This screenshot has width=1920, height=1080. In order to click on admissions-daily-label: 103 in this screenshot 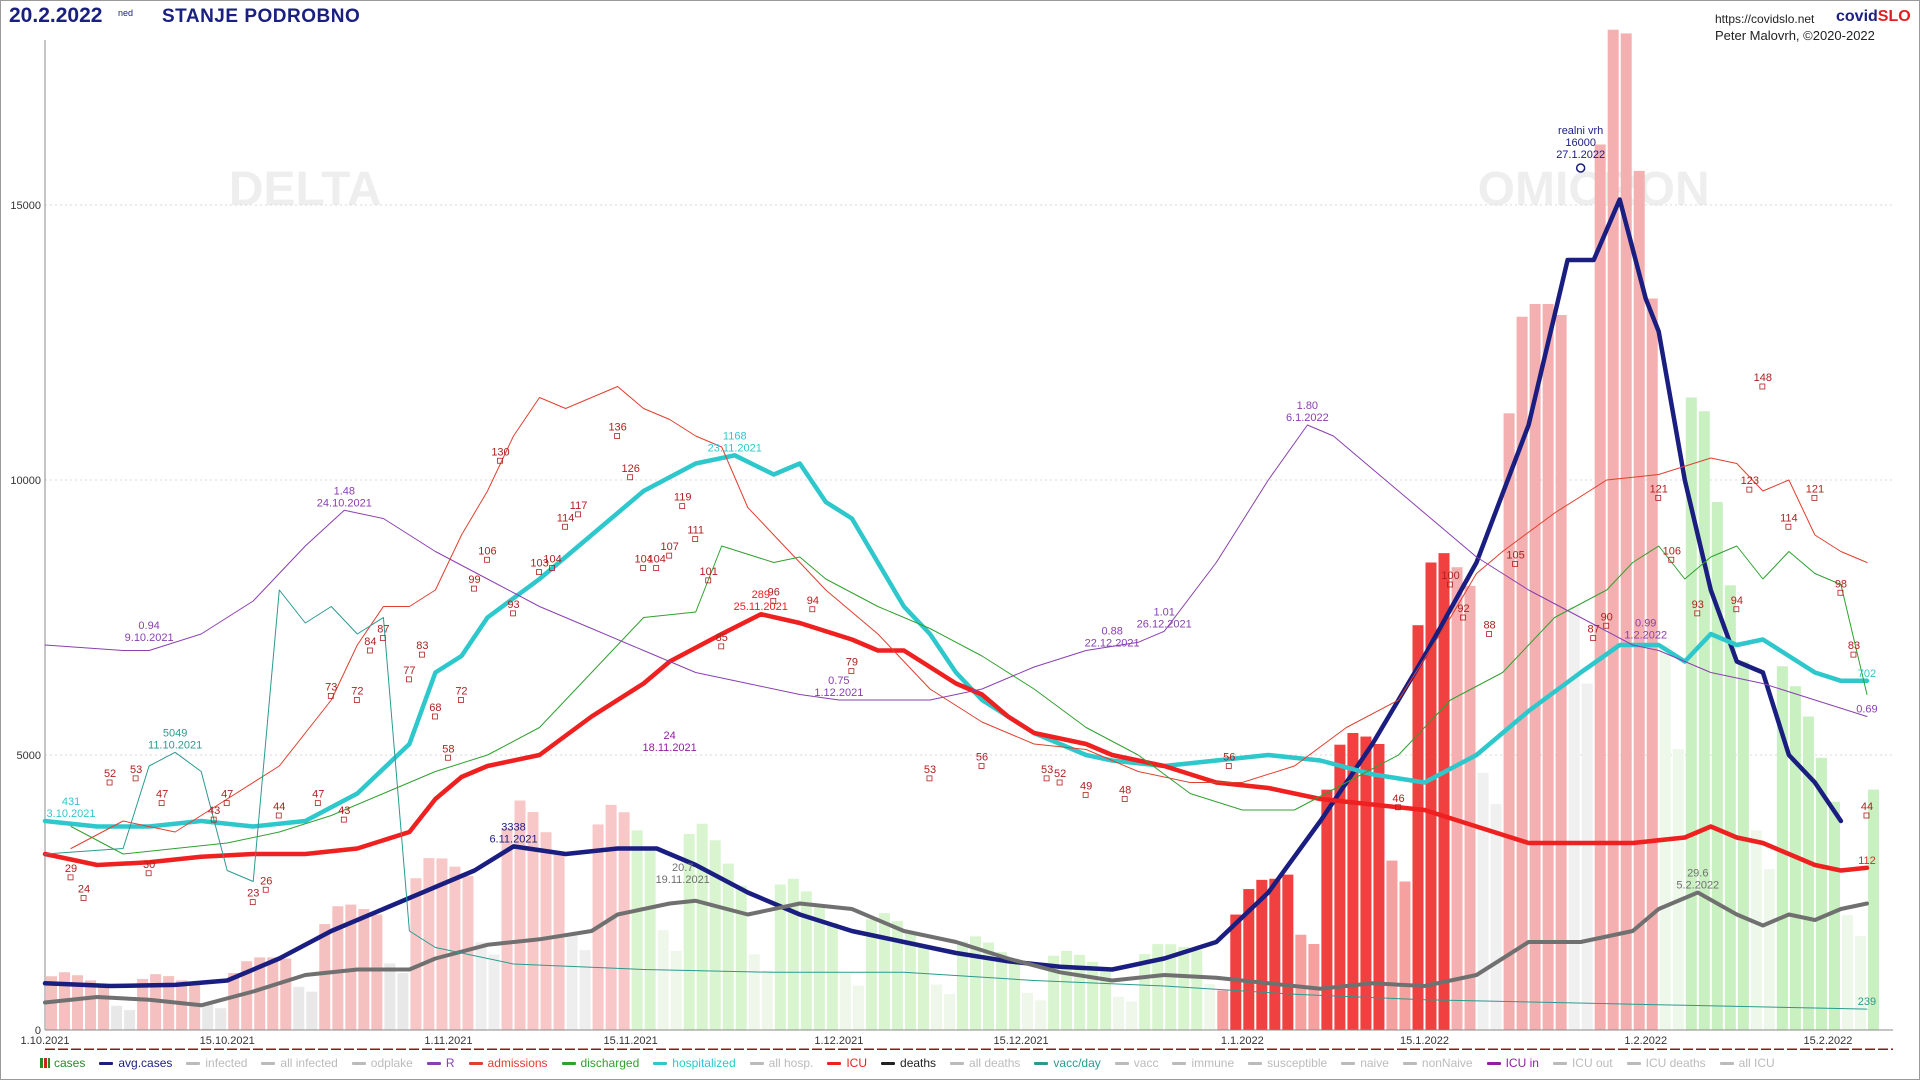, I will do `click(539, 564)`.